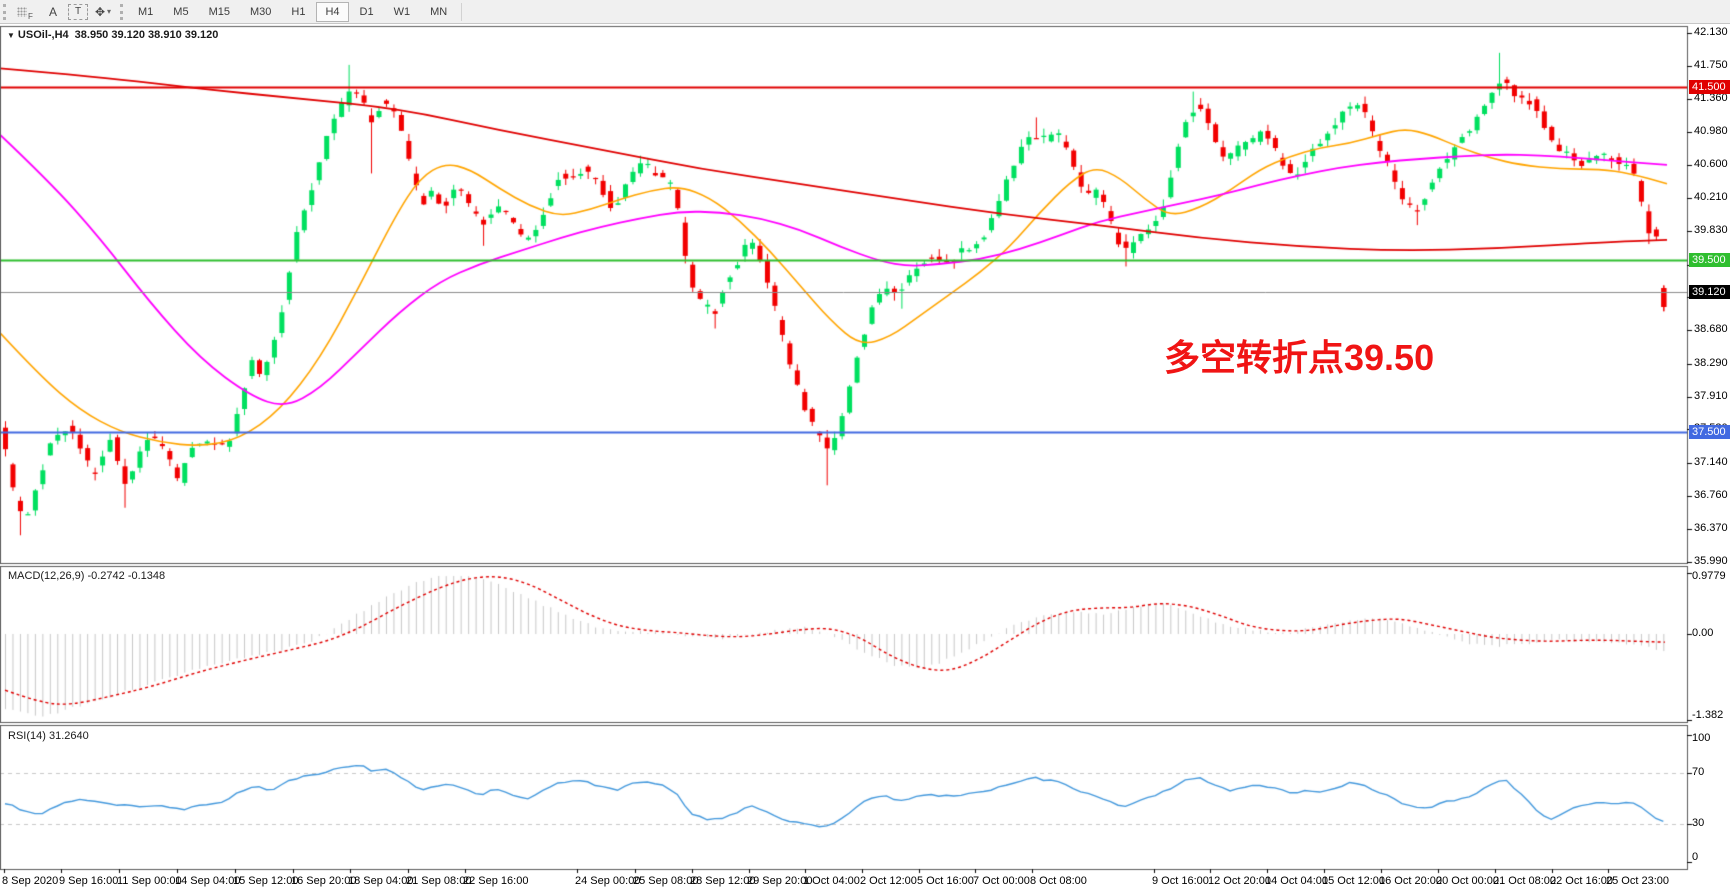 This screenshot has width=1730, height=896. I want to click on dot-grid-glyph, so click(22, 11).